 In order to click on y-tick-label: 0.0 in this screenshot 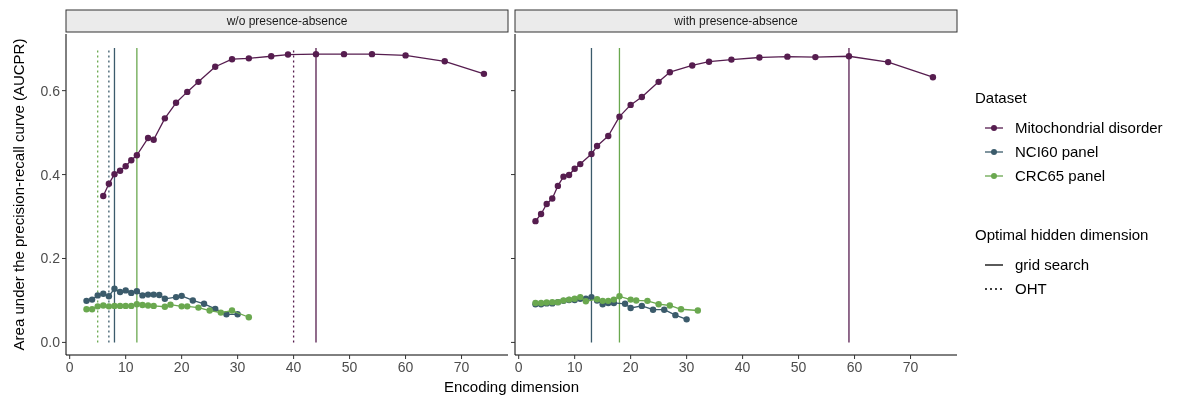, I will do `click(50, 342)`.